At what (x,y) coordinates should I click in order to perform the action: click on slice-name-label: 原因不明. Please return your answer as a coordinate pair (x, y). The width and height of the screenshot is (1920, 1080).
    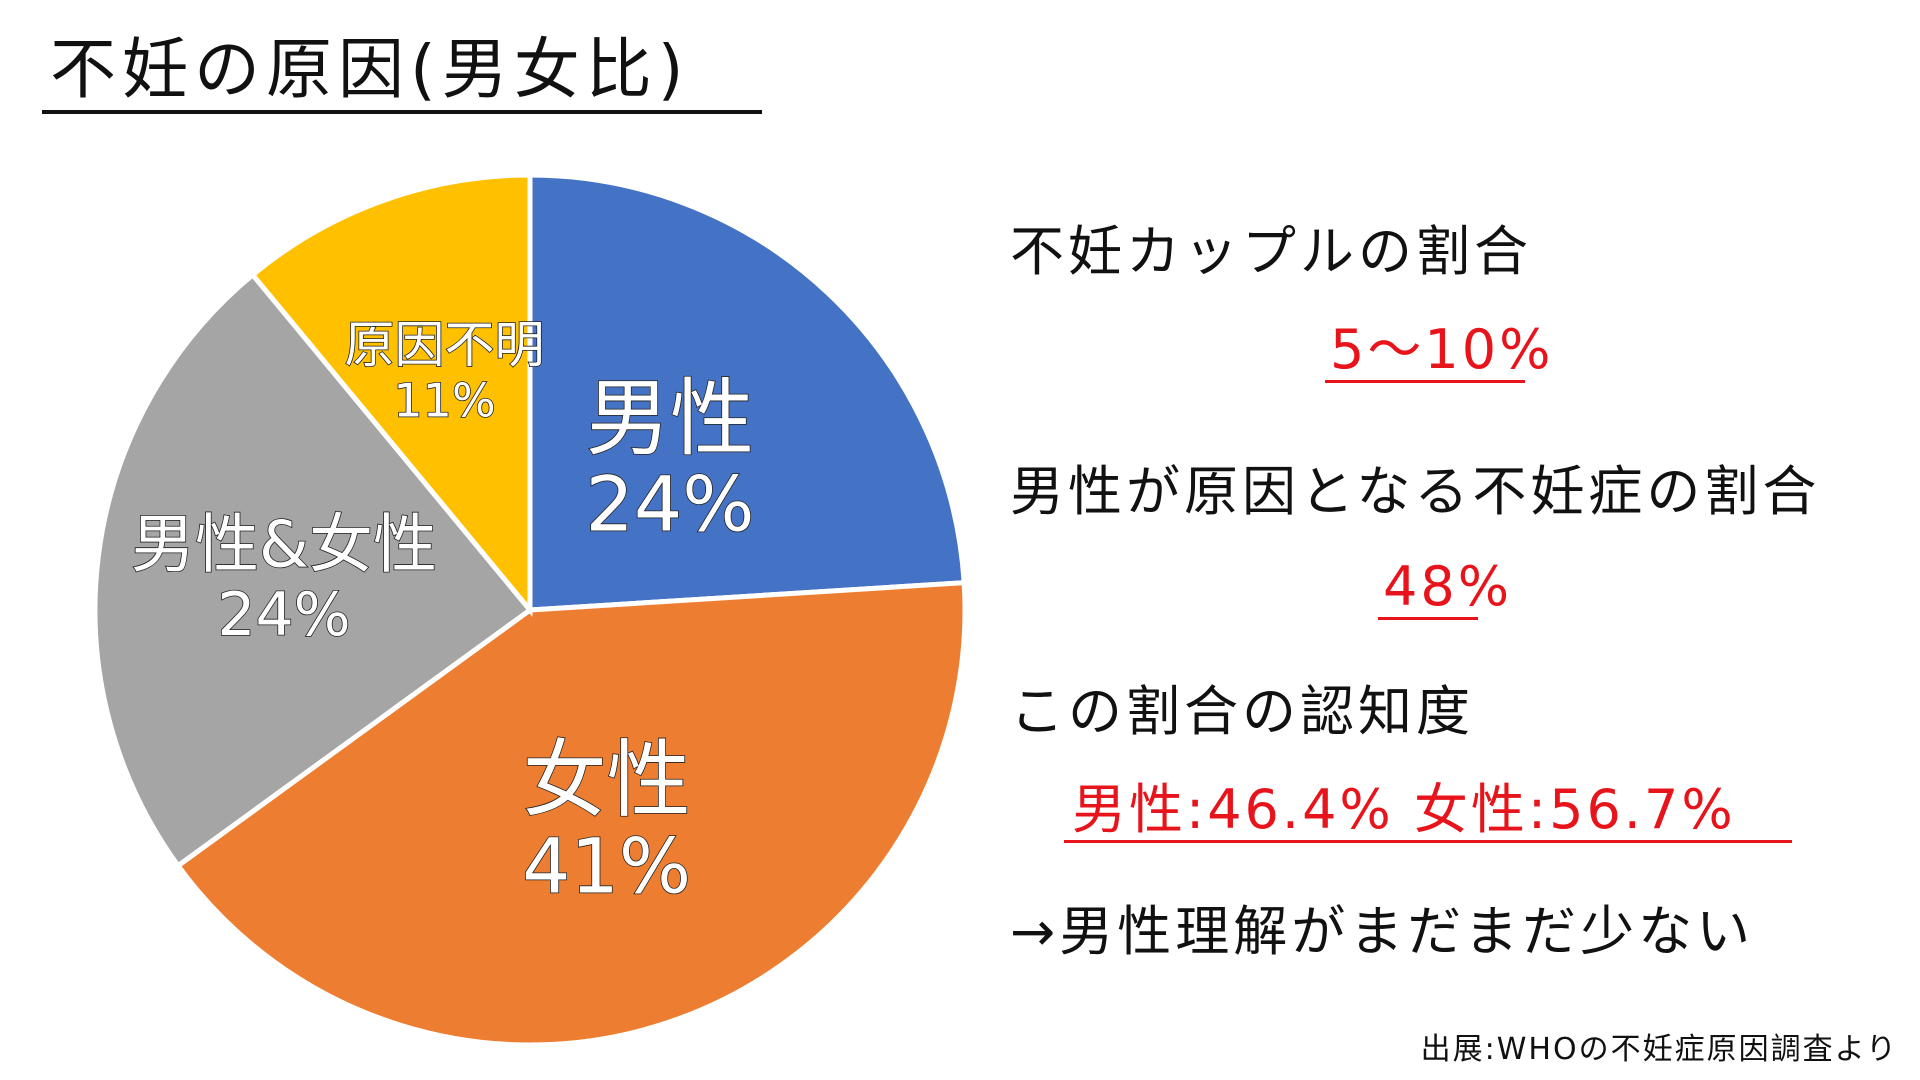
    Looking at the image, I should click on (445, 345).